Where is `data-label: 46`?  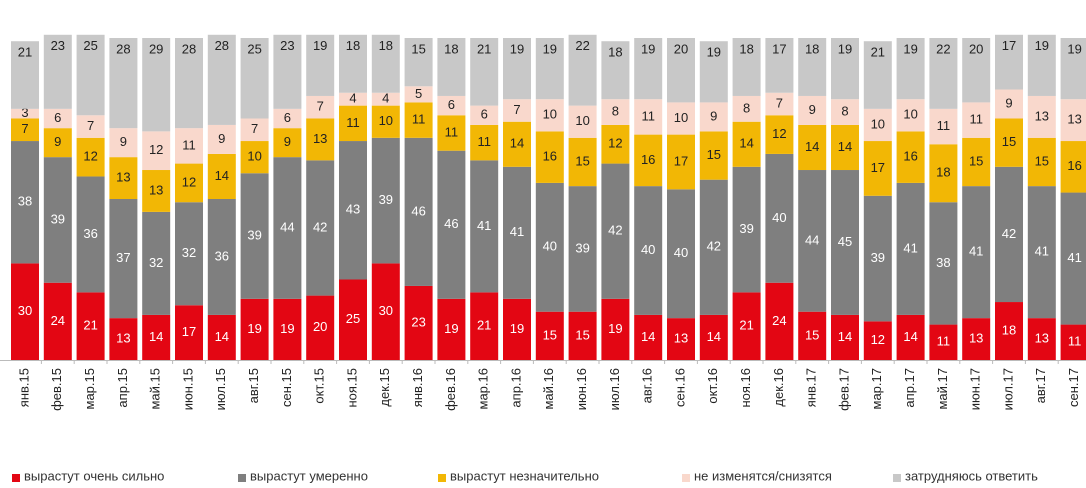 data-label: 46 is located at coordinates (451, 223).